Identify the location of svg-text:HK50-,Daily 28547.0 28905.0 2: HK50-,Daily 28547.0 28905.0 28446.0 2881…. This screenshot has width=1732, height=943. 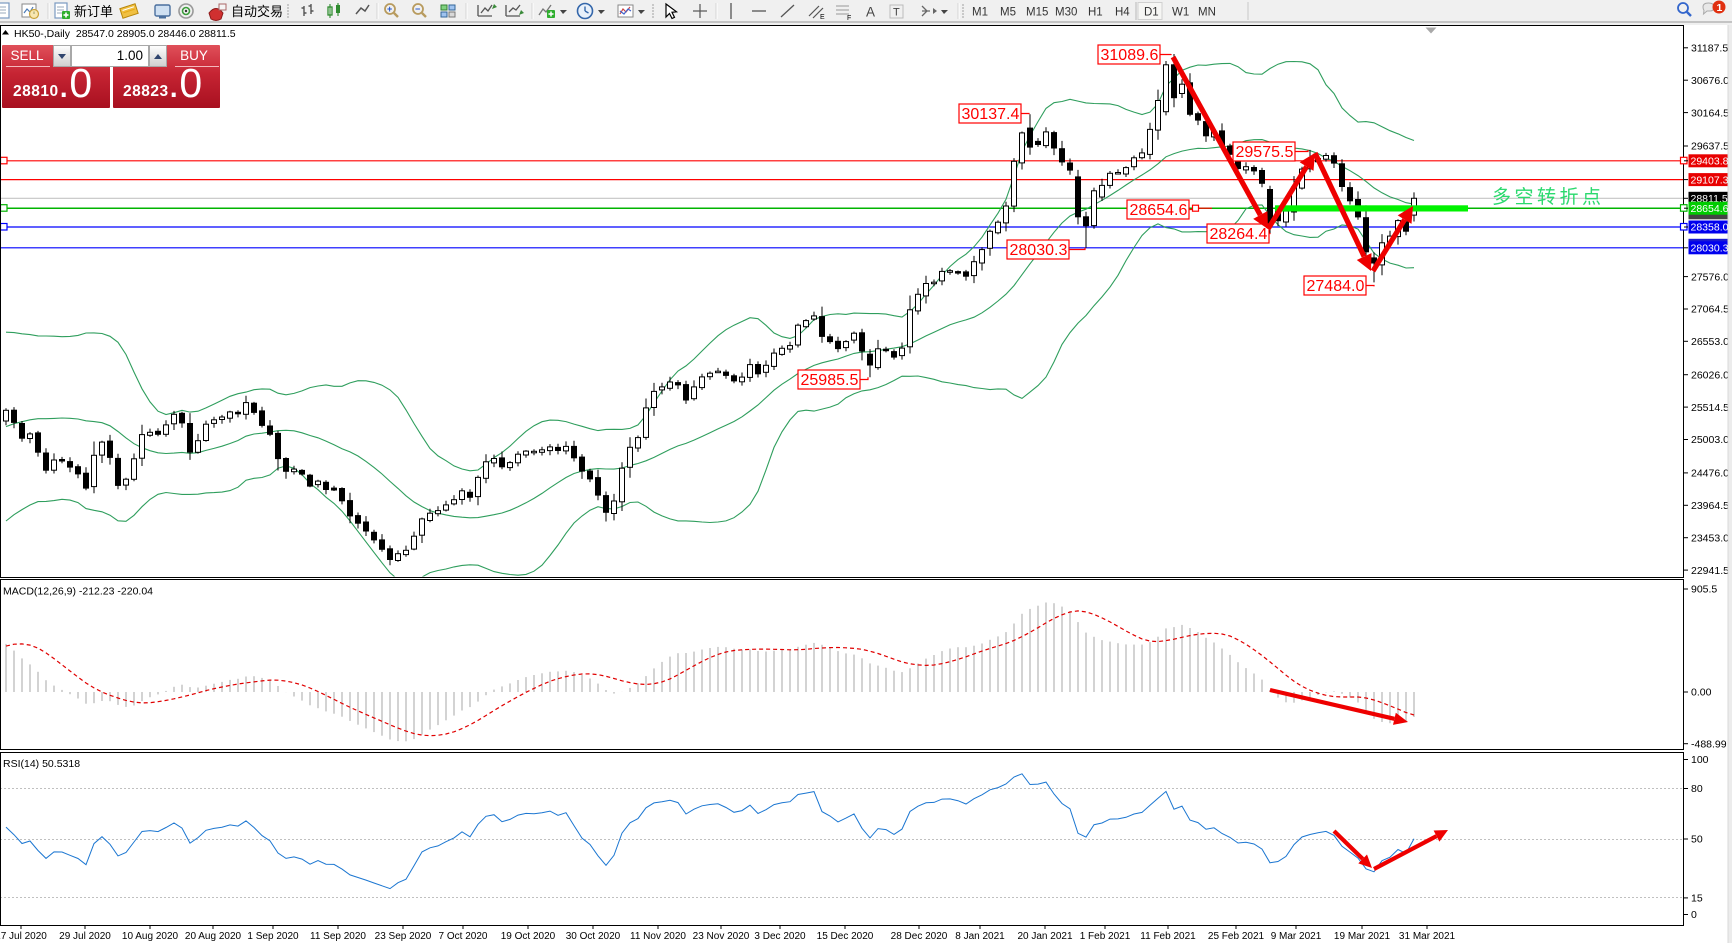
(125, 34).